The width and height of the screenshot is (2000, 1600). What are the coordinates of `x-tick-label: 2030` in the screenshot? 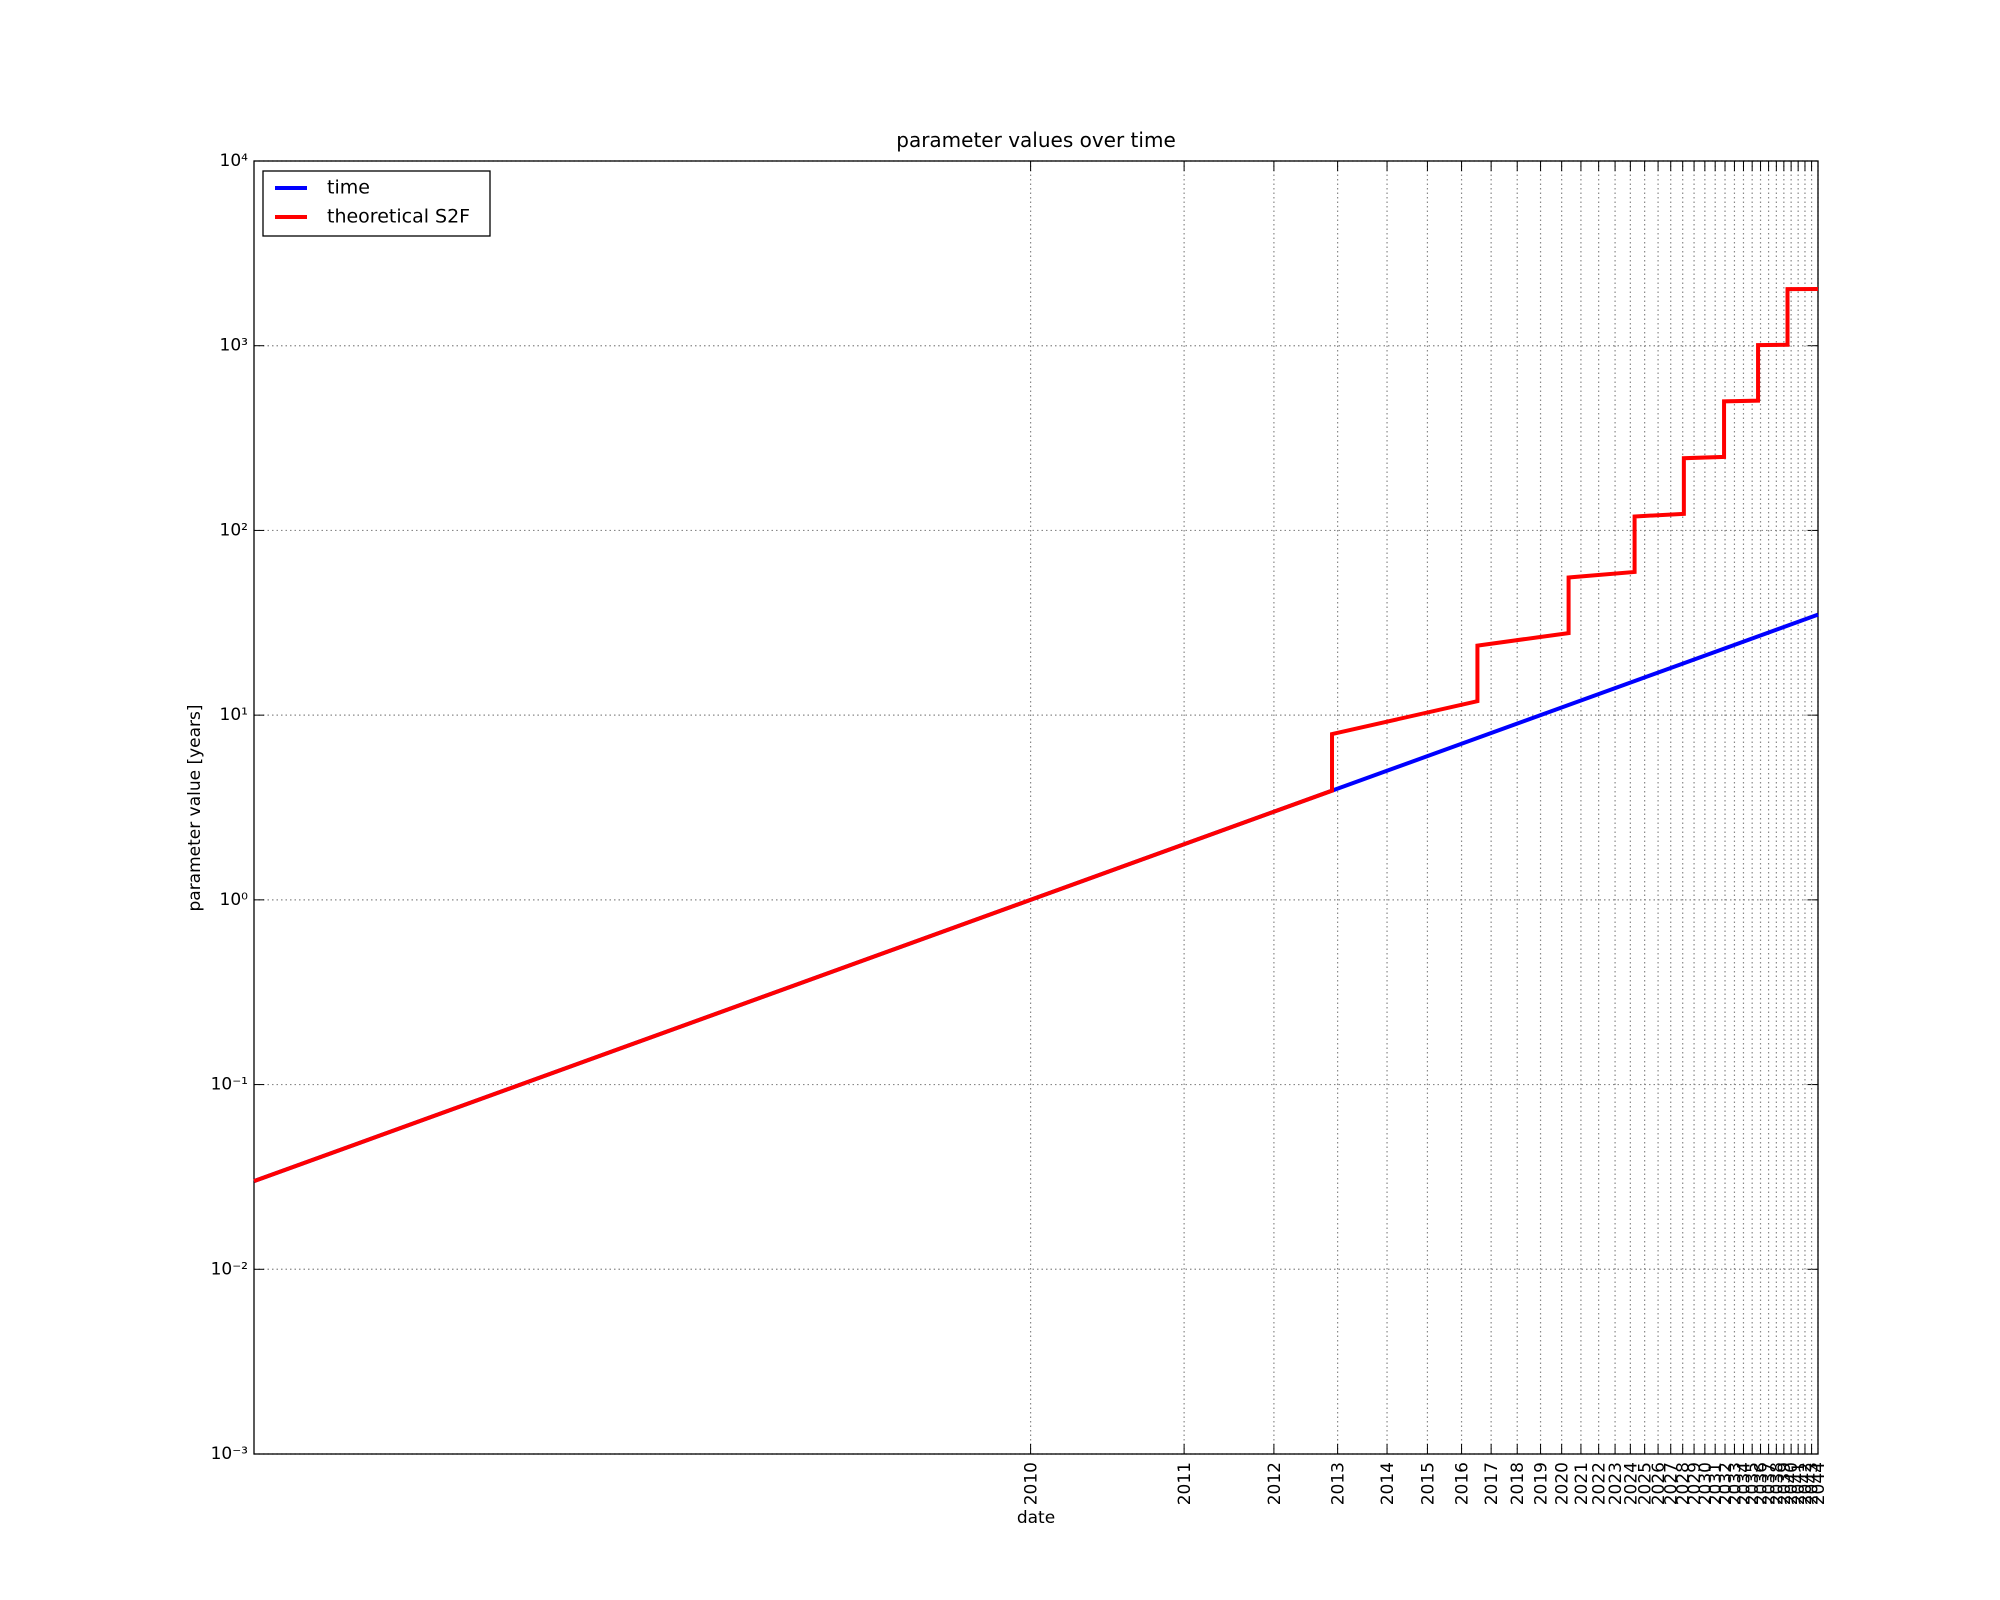 It's located at (1706, 1483).